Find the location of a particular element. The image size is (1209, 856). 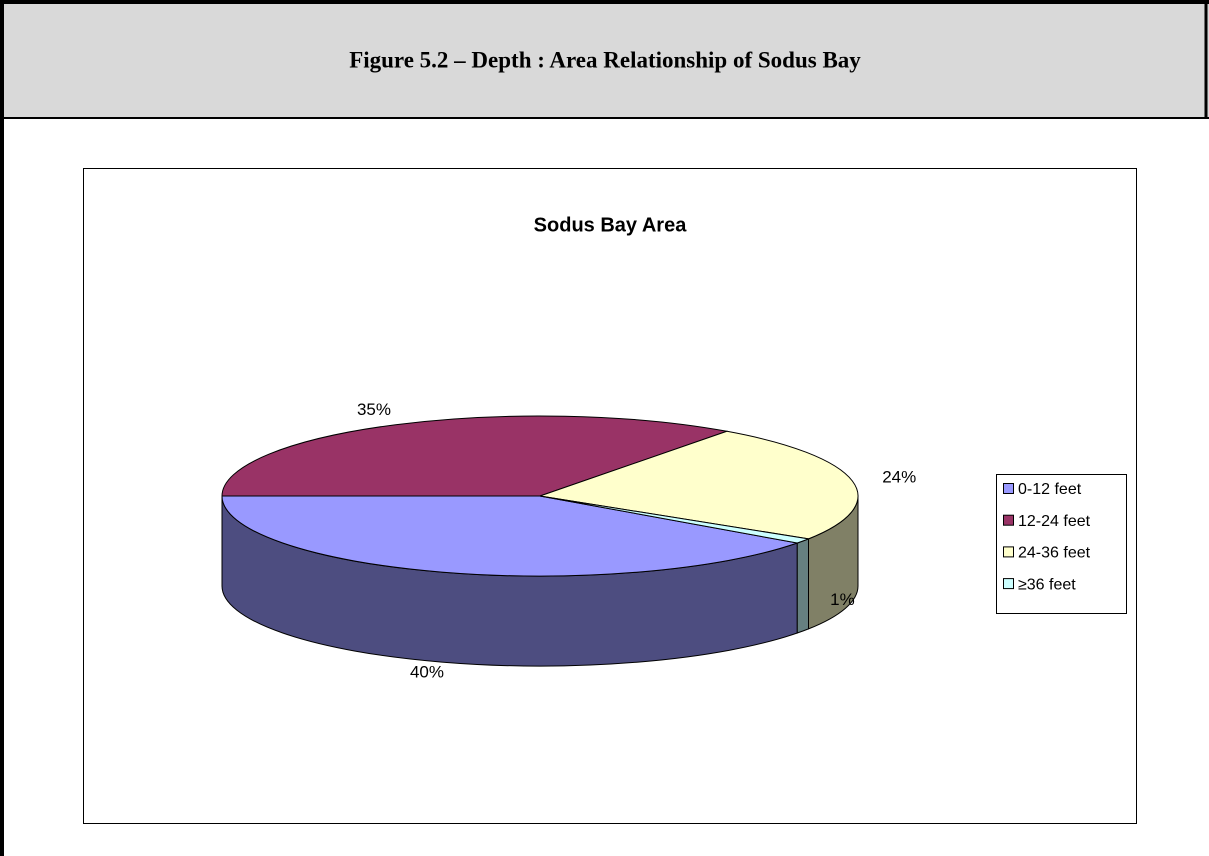

chart-title: Sodus Bay Area is located at coordinates (611, 225).